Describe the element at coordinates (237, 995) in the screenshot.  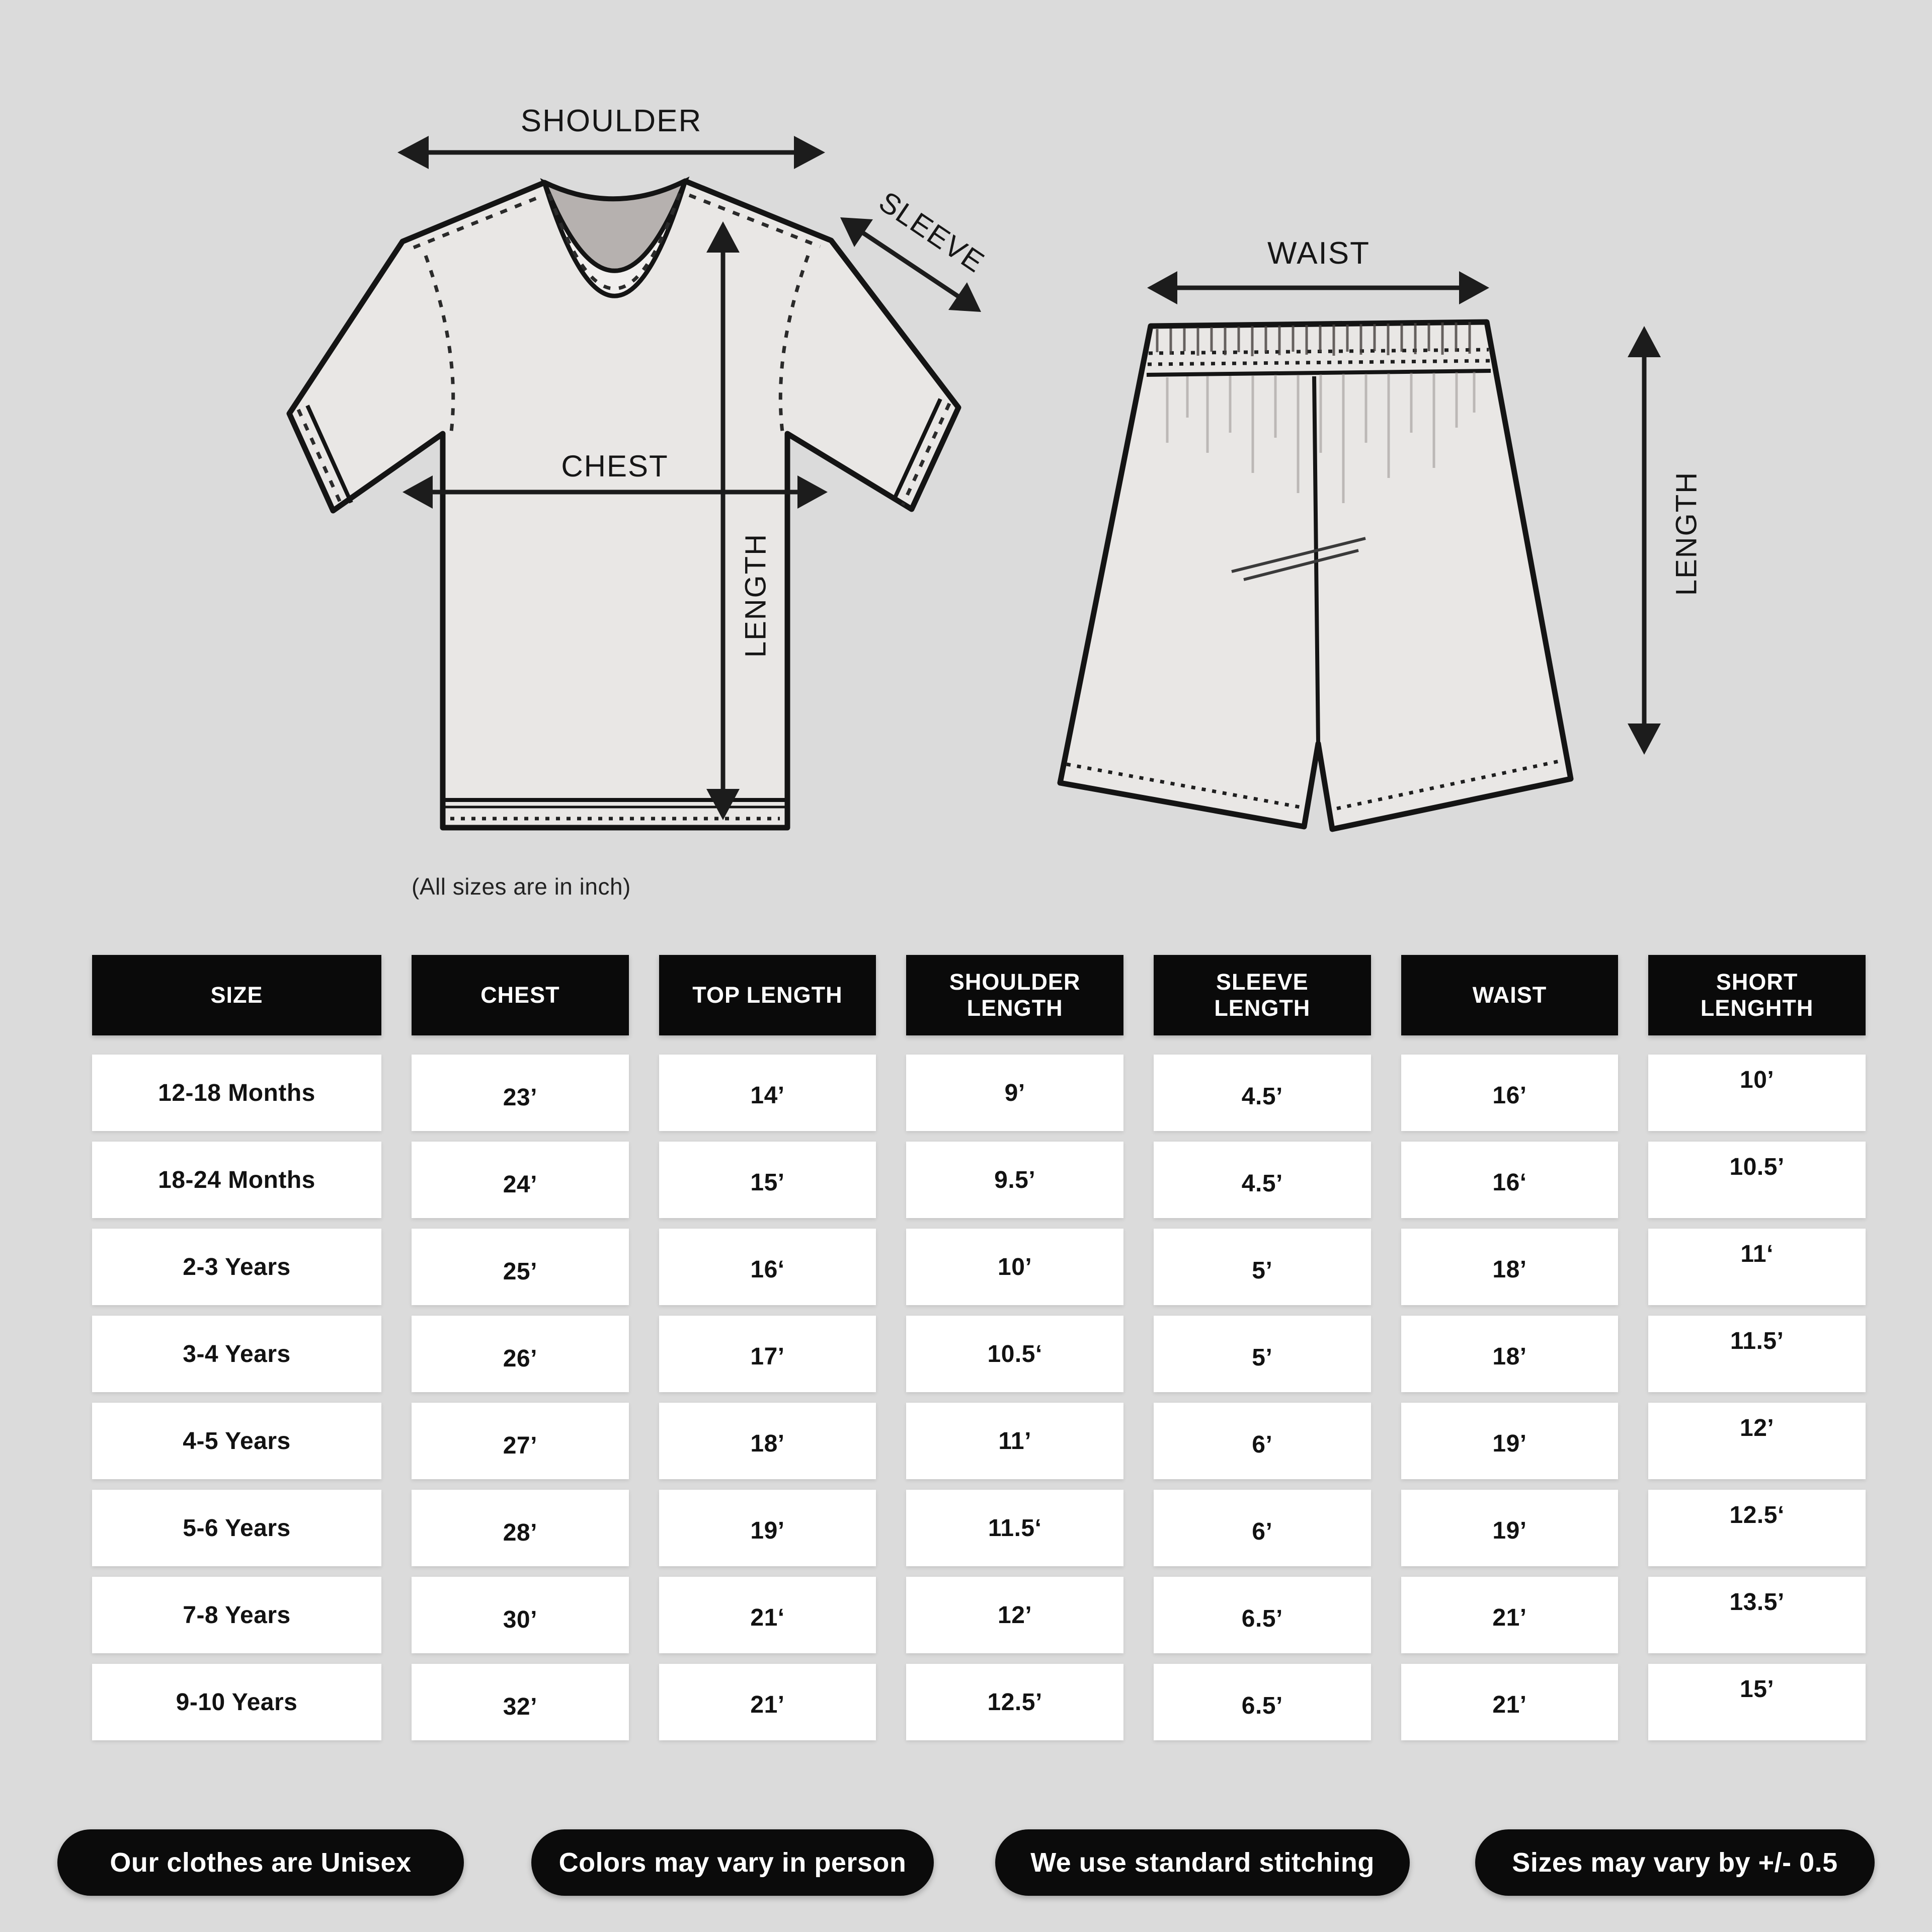
I see `header-size: SIZE` at that location.